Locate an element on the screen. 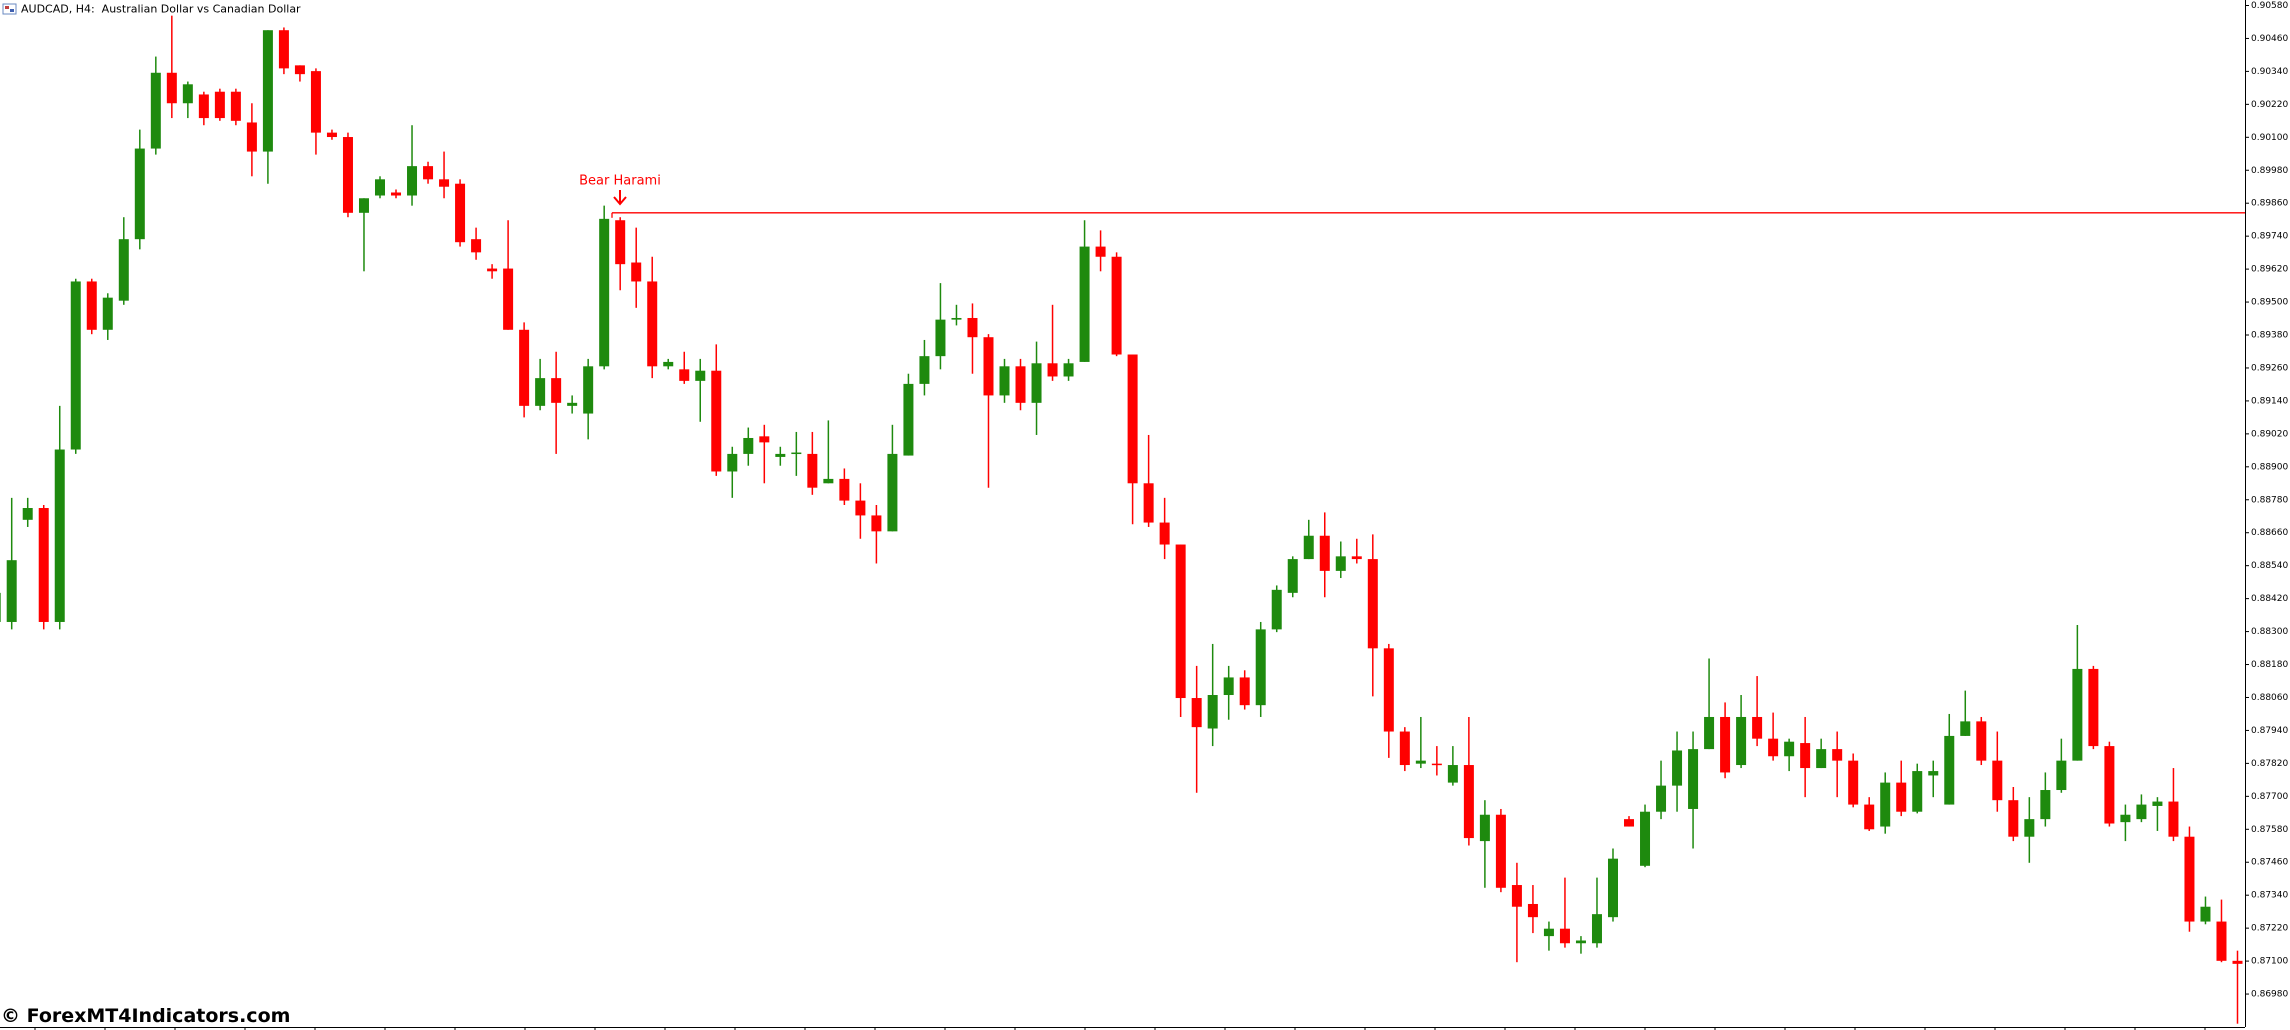  y-tick-label: 0.88660 is located at coordinates (2269, 533).